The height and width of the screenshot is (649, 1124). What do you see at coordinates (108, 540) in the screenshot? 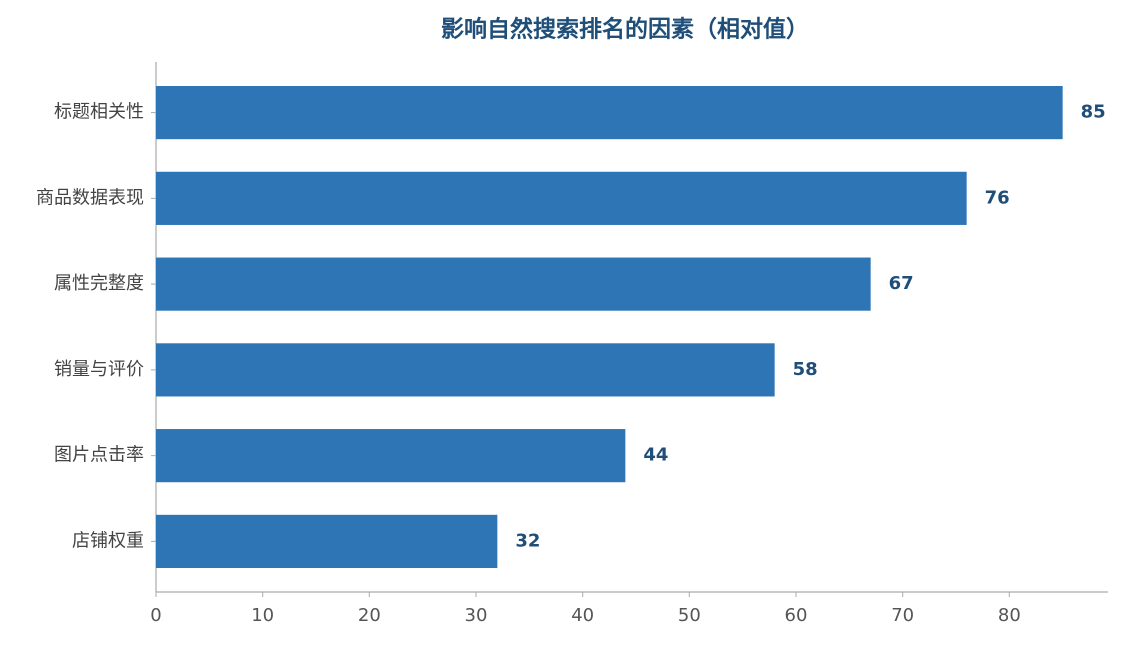
I see `y-tick-label: 店铺权重` at bounding box center [108, 540].